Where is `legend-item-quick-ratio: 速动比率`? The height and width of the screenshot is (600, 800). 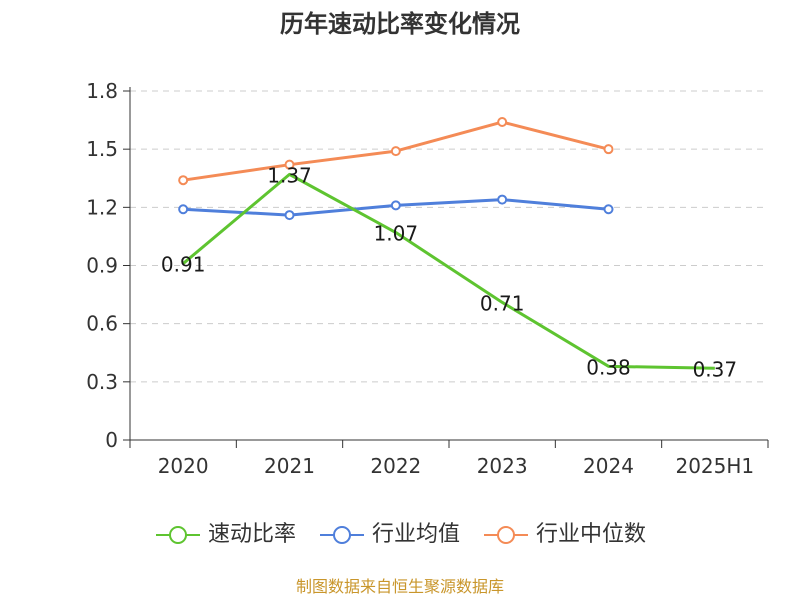
legend-item-quick-ratio: 速动比率 is located at coordinates (225, 535).